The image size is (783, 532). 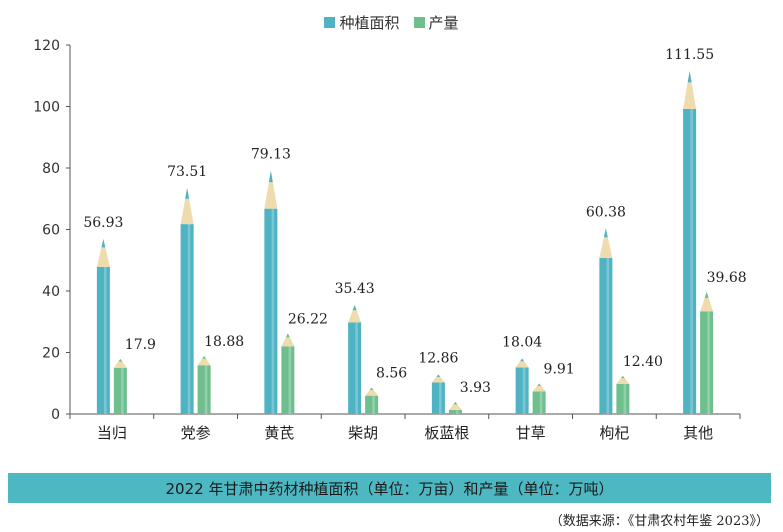 What do you see at coordinates (196, 433) in the screenshot?
I see `x-tick-label: 党参` at bounding box center [196, 433].